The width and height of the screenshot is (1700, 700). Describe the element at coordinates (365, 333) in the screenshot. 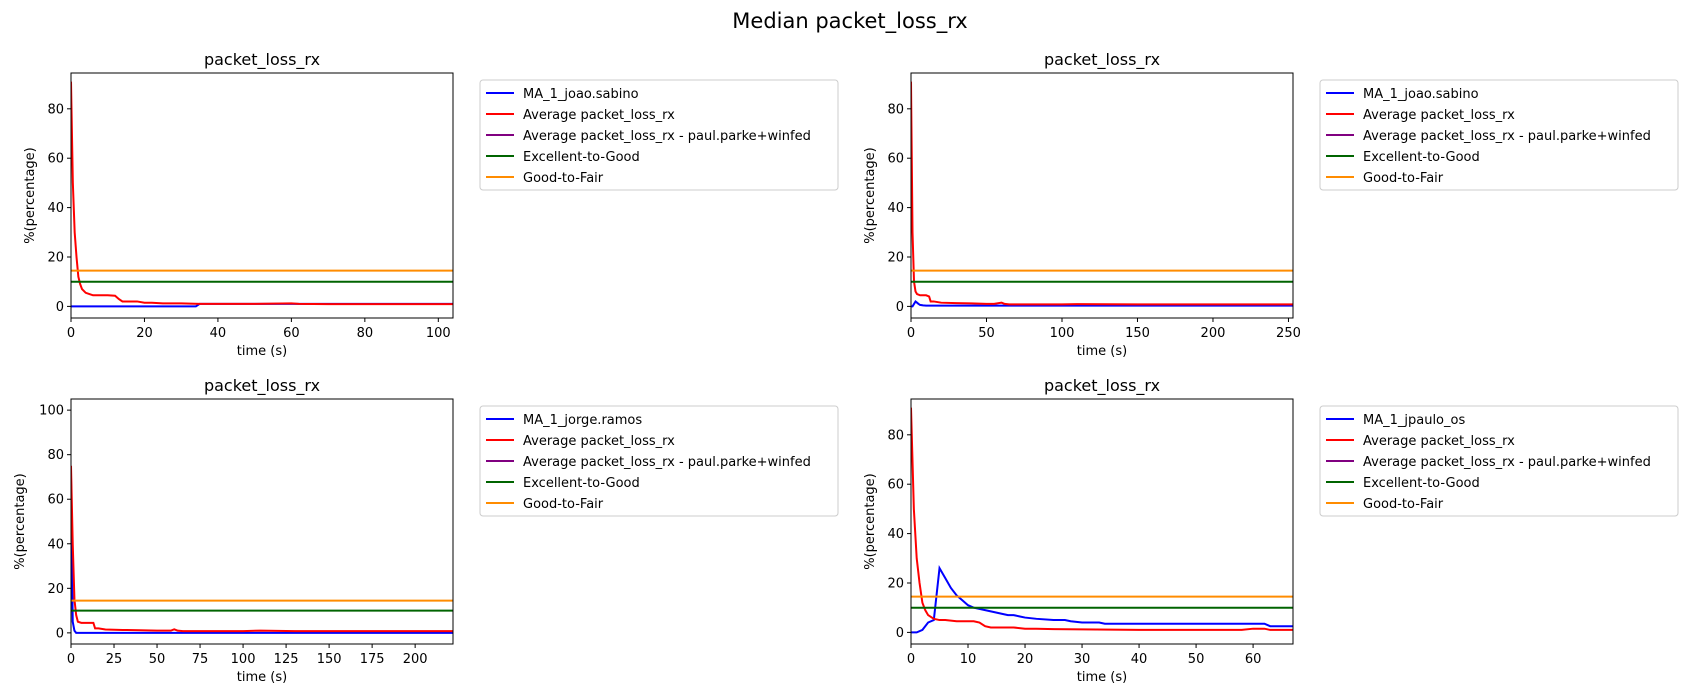

I see `x-tick-label: 80` at that location.